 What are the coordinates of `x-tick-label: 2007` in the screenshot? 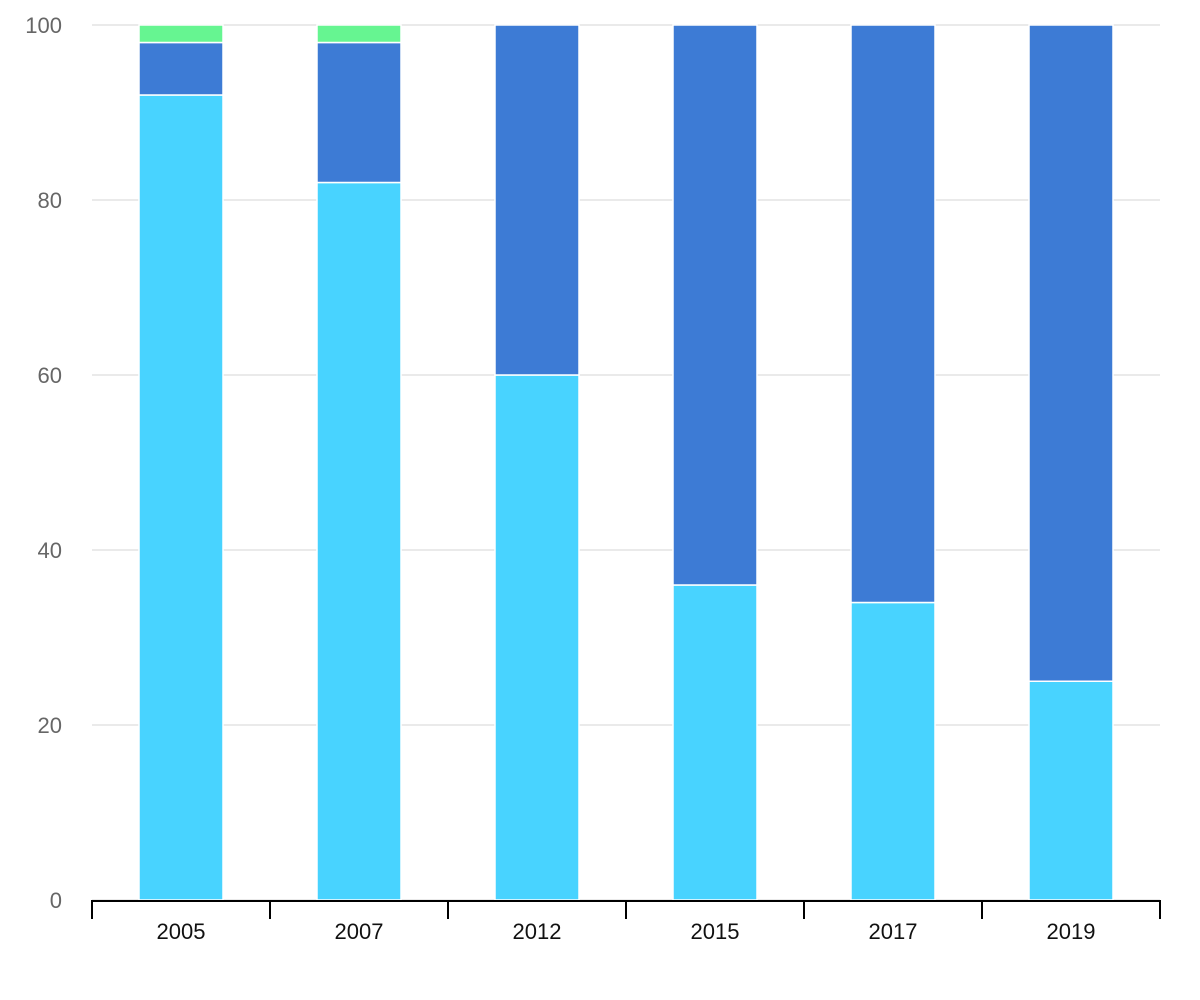 It's located at (359, 931).